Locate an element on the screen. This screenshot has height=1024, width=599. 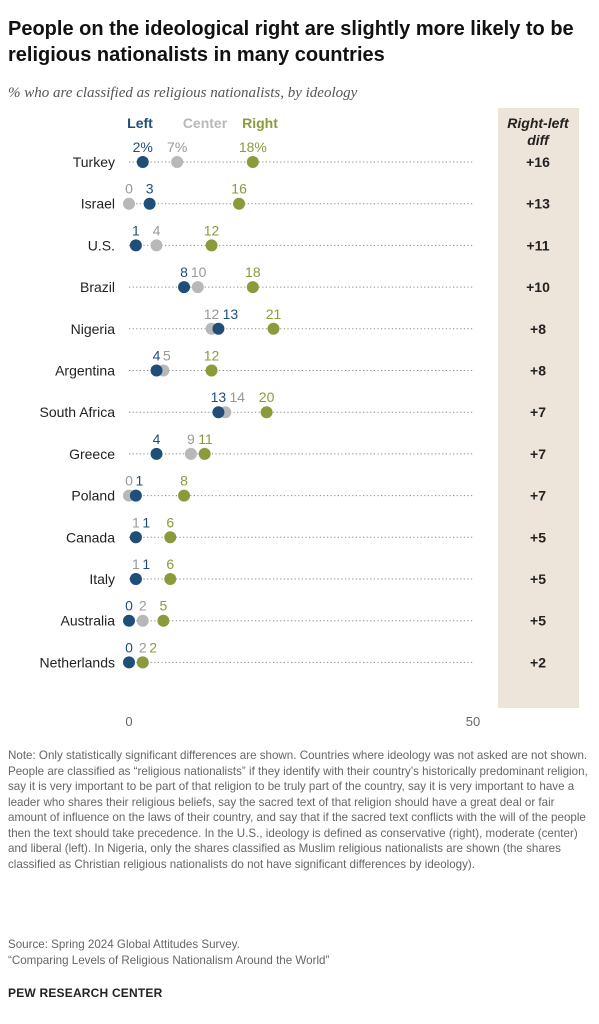
value-label-center: 9 is located at coordinates (191, 439).